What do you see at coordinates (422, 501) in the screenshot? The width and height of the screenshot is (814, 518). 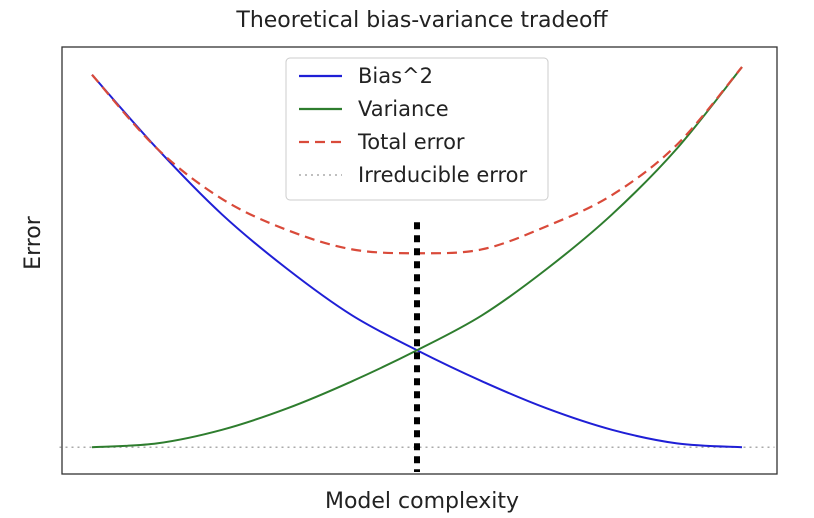 I see `x-axis-label: Model complexity` at bounding box center [422, 501].